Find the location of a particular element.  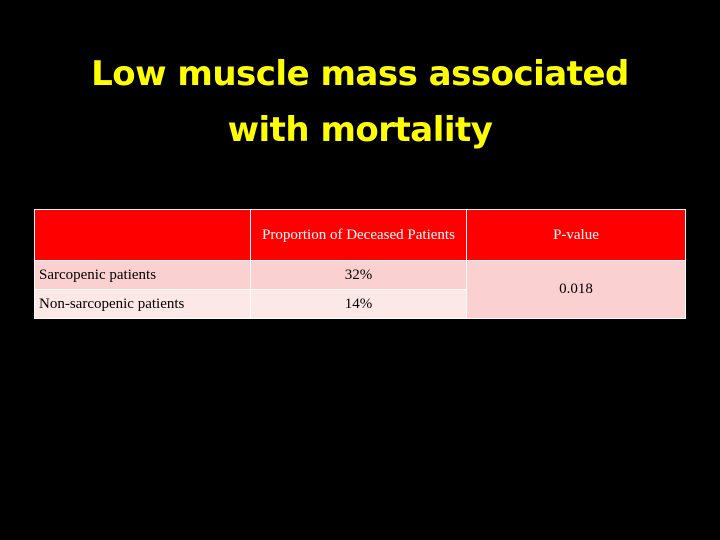

table-row: Non-sarcopenic patients 14% is located at coordinates (360, 304).